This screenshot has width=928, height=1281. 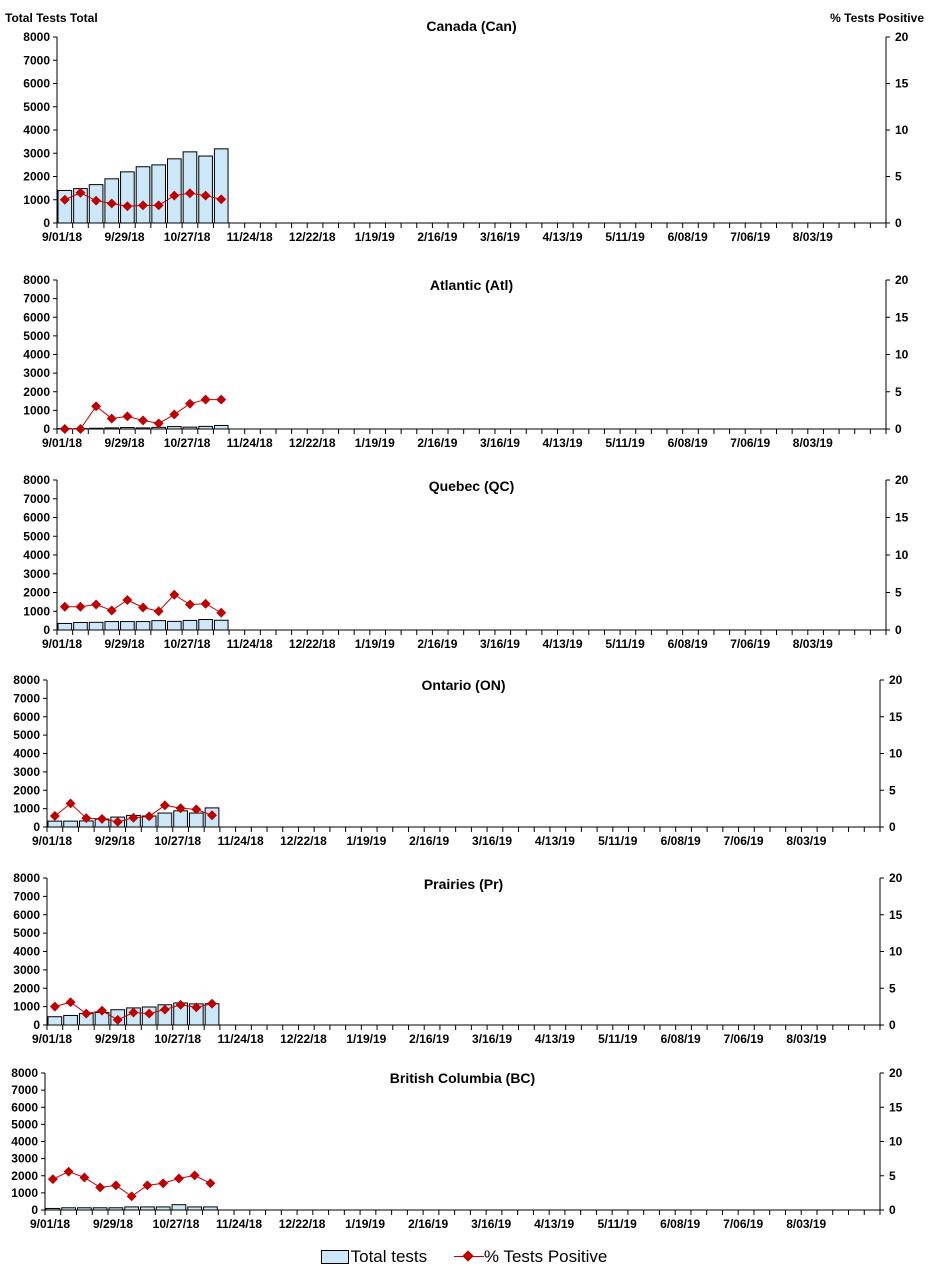 I want to click on left-tick-label: 1000, so click(x=26, y=809).